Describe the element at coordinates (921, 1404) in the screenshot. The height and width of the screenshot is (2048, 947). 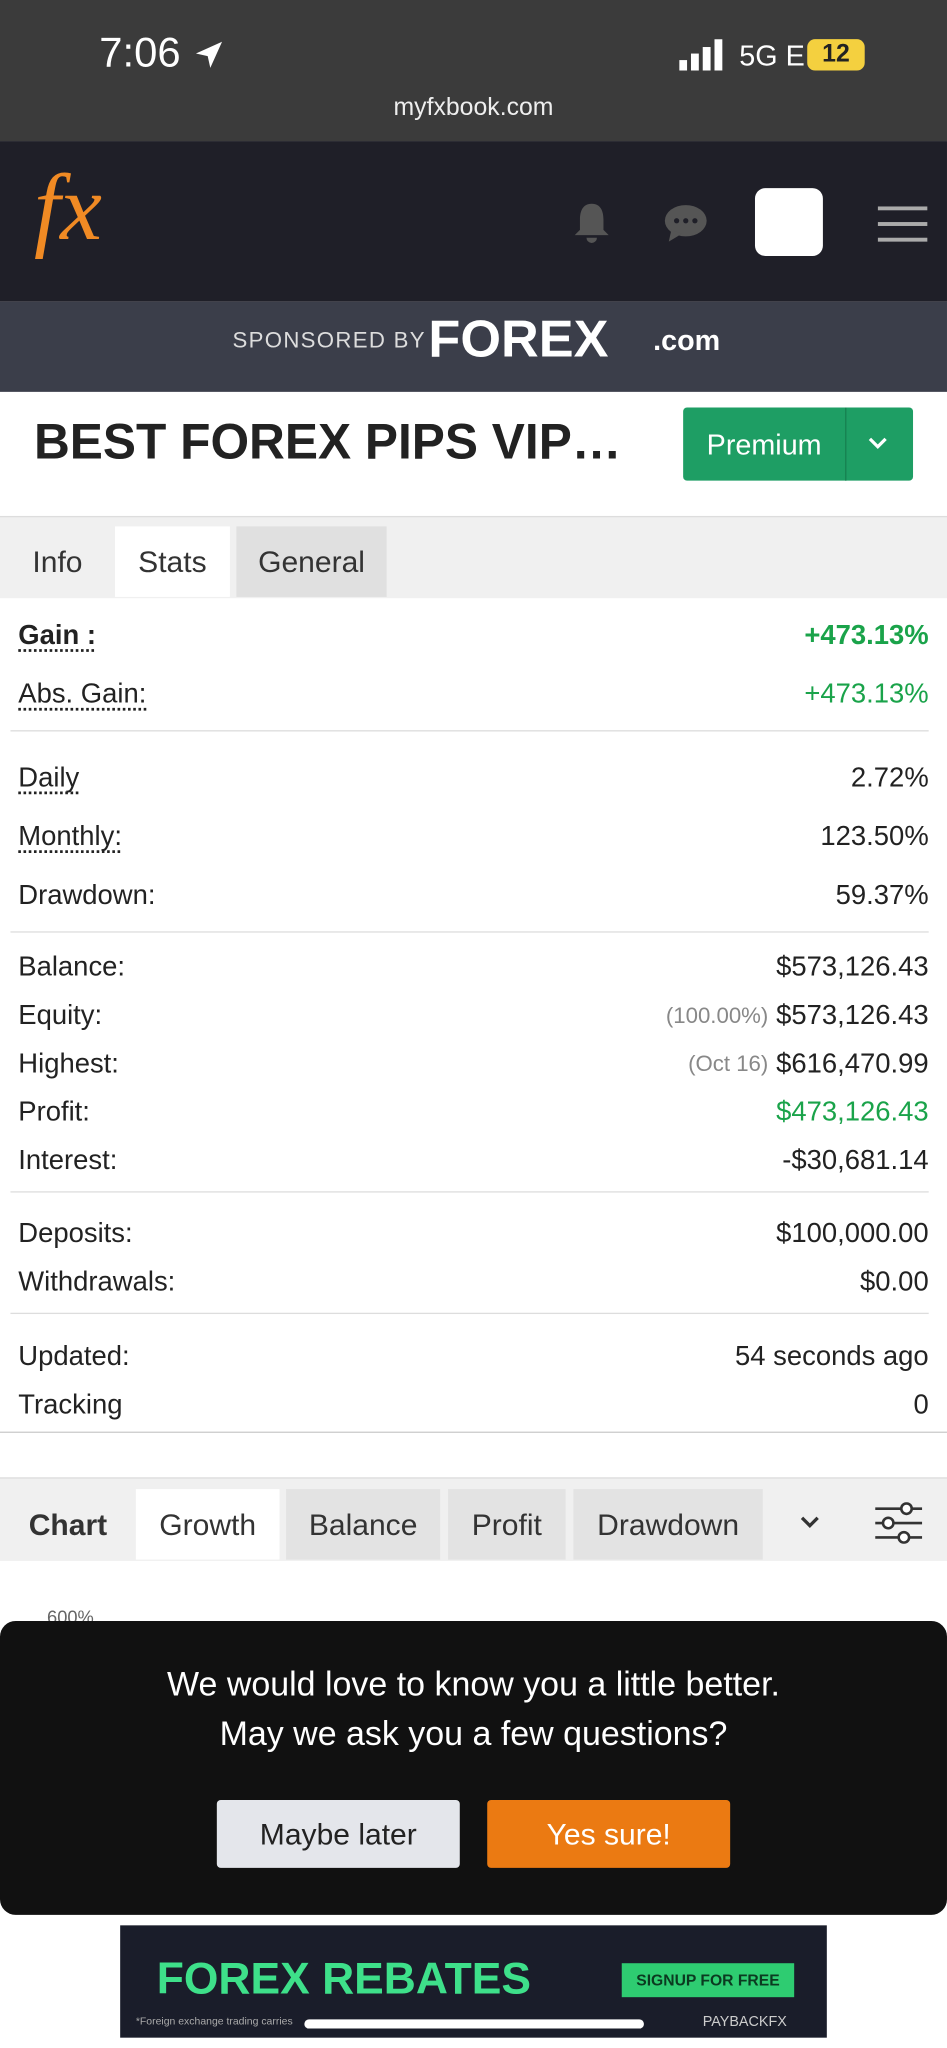
I see `stat-value: 0` at that location.